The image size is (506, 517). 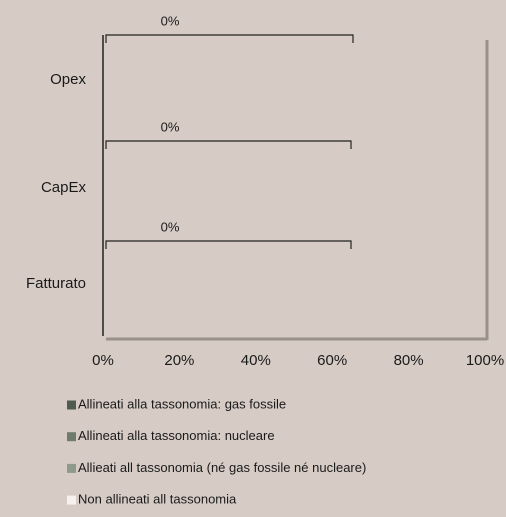 I want to click on x-tick-label: 0%, so click(x=103, y=360).